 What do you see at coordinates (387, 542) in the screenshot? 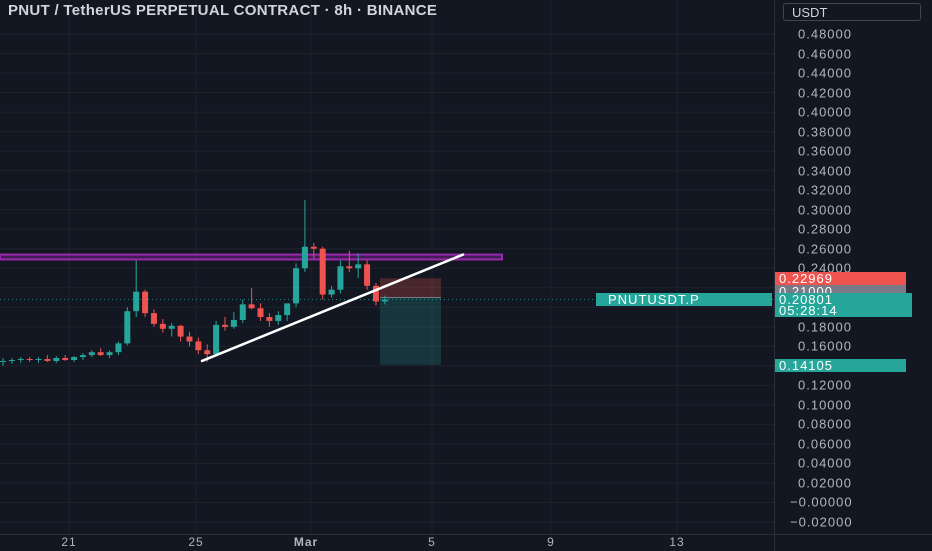
I see `time-axis` at bounding box center [387, 542].